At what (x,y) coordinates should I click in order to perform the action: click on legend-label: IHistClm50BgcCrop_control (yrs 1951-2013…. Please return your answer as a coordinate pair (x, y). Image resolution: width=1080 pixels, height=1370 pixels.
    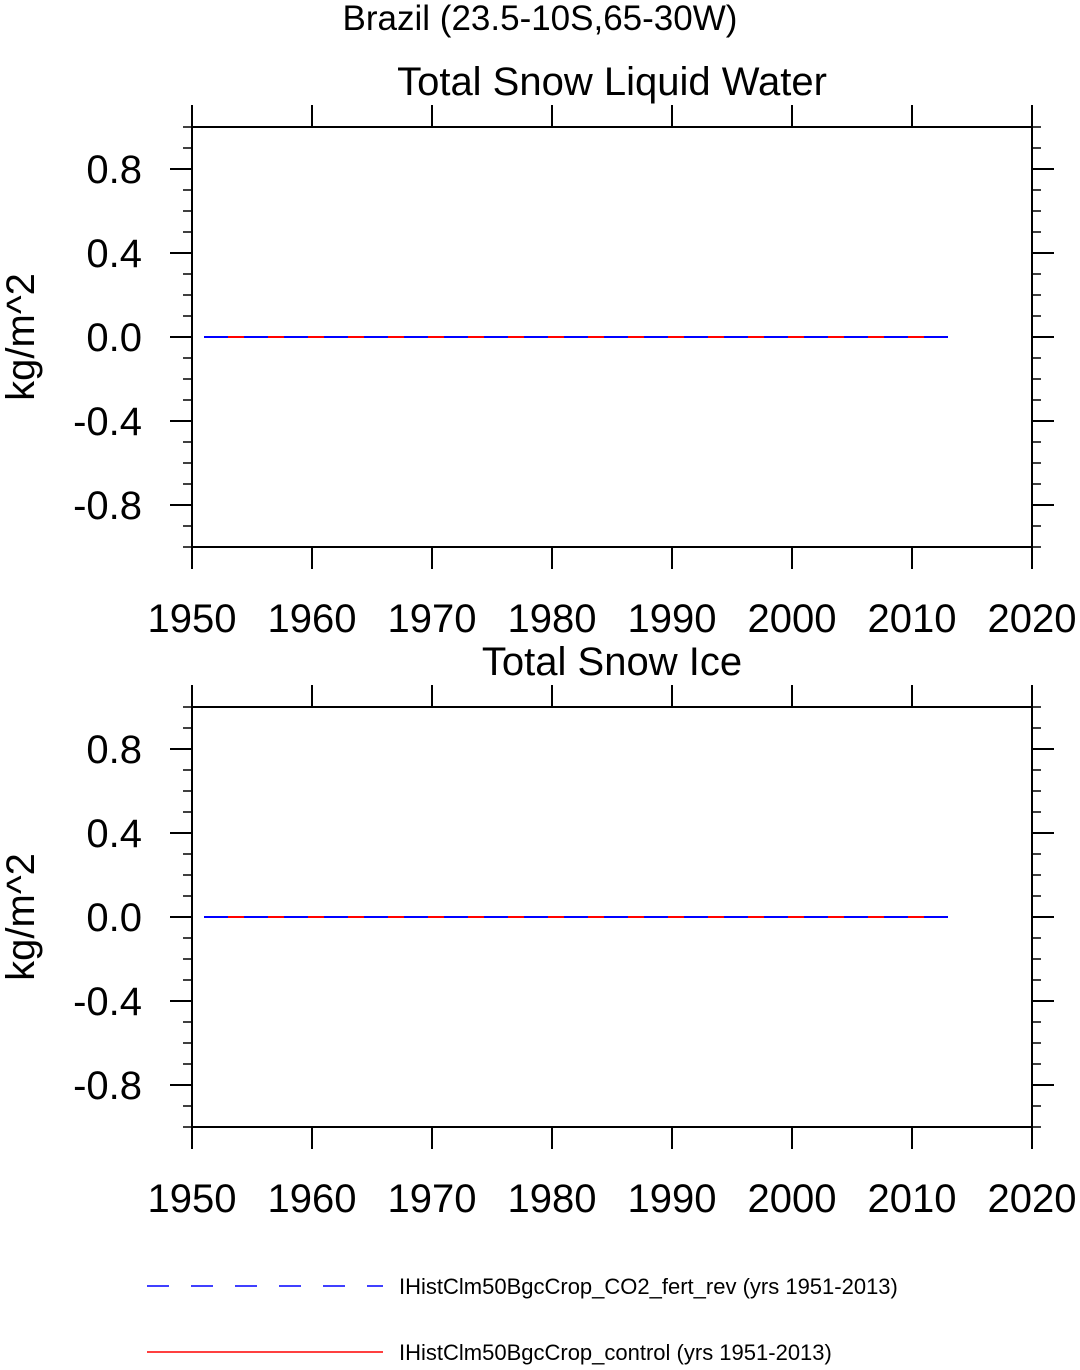
    Looking at the image, I should click on (615, 1352).